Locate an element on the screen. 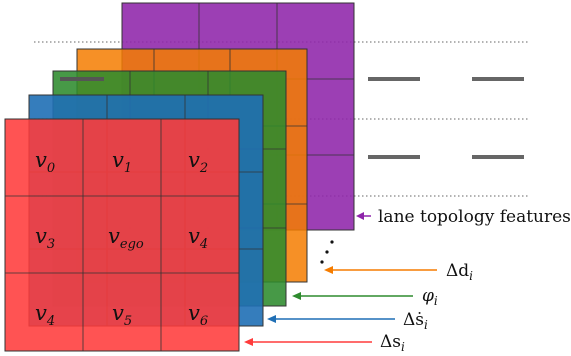 This screenshot has width=571, height=356. cell-label-v0: v0 is located at coordinates (45, 162).